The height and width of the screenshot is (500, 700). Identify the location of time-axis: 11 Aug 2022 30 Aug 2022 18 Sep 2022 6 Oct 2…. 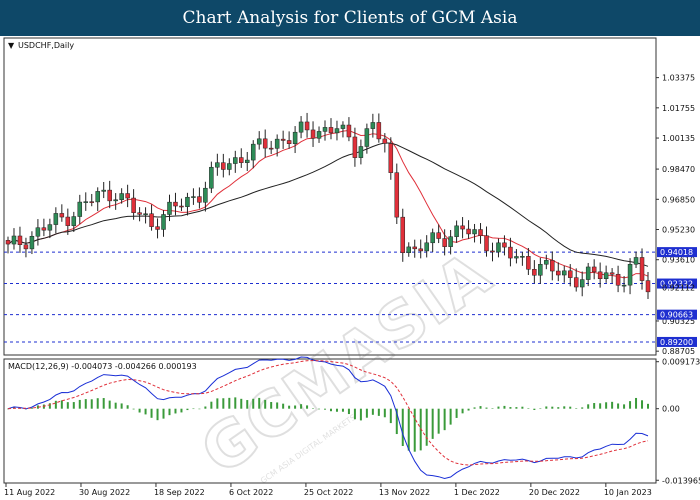
(328, 490).